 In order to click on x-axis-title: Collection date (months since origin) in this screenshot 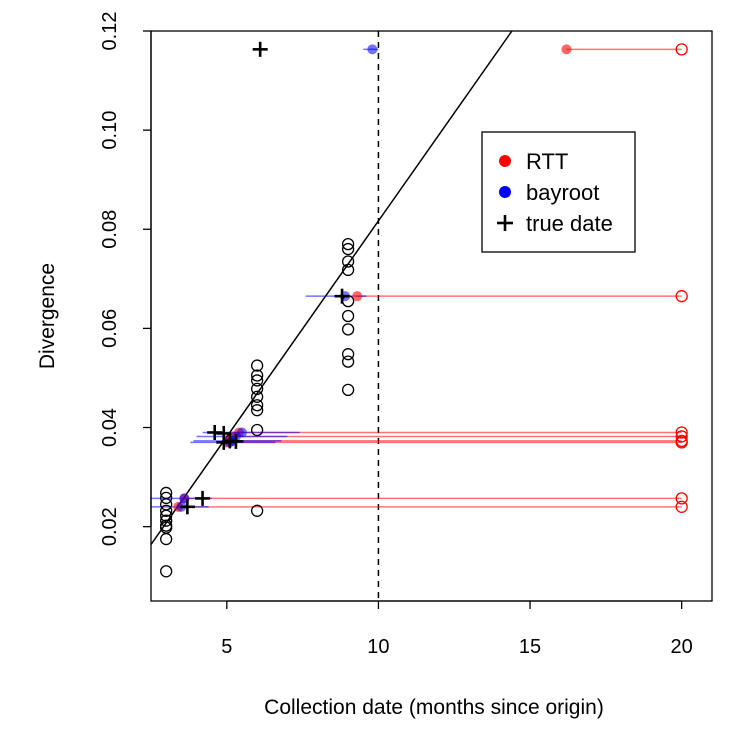, I will do `click(434, 707)`.